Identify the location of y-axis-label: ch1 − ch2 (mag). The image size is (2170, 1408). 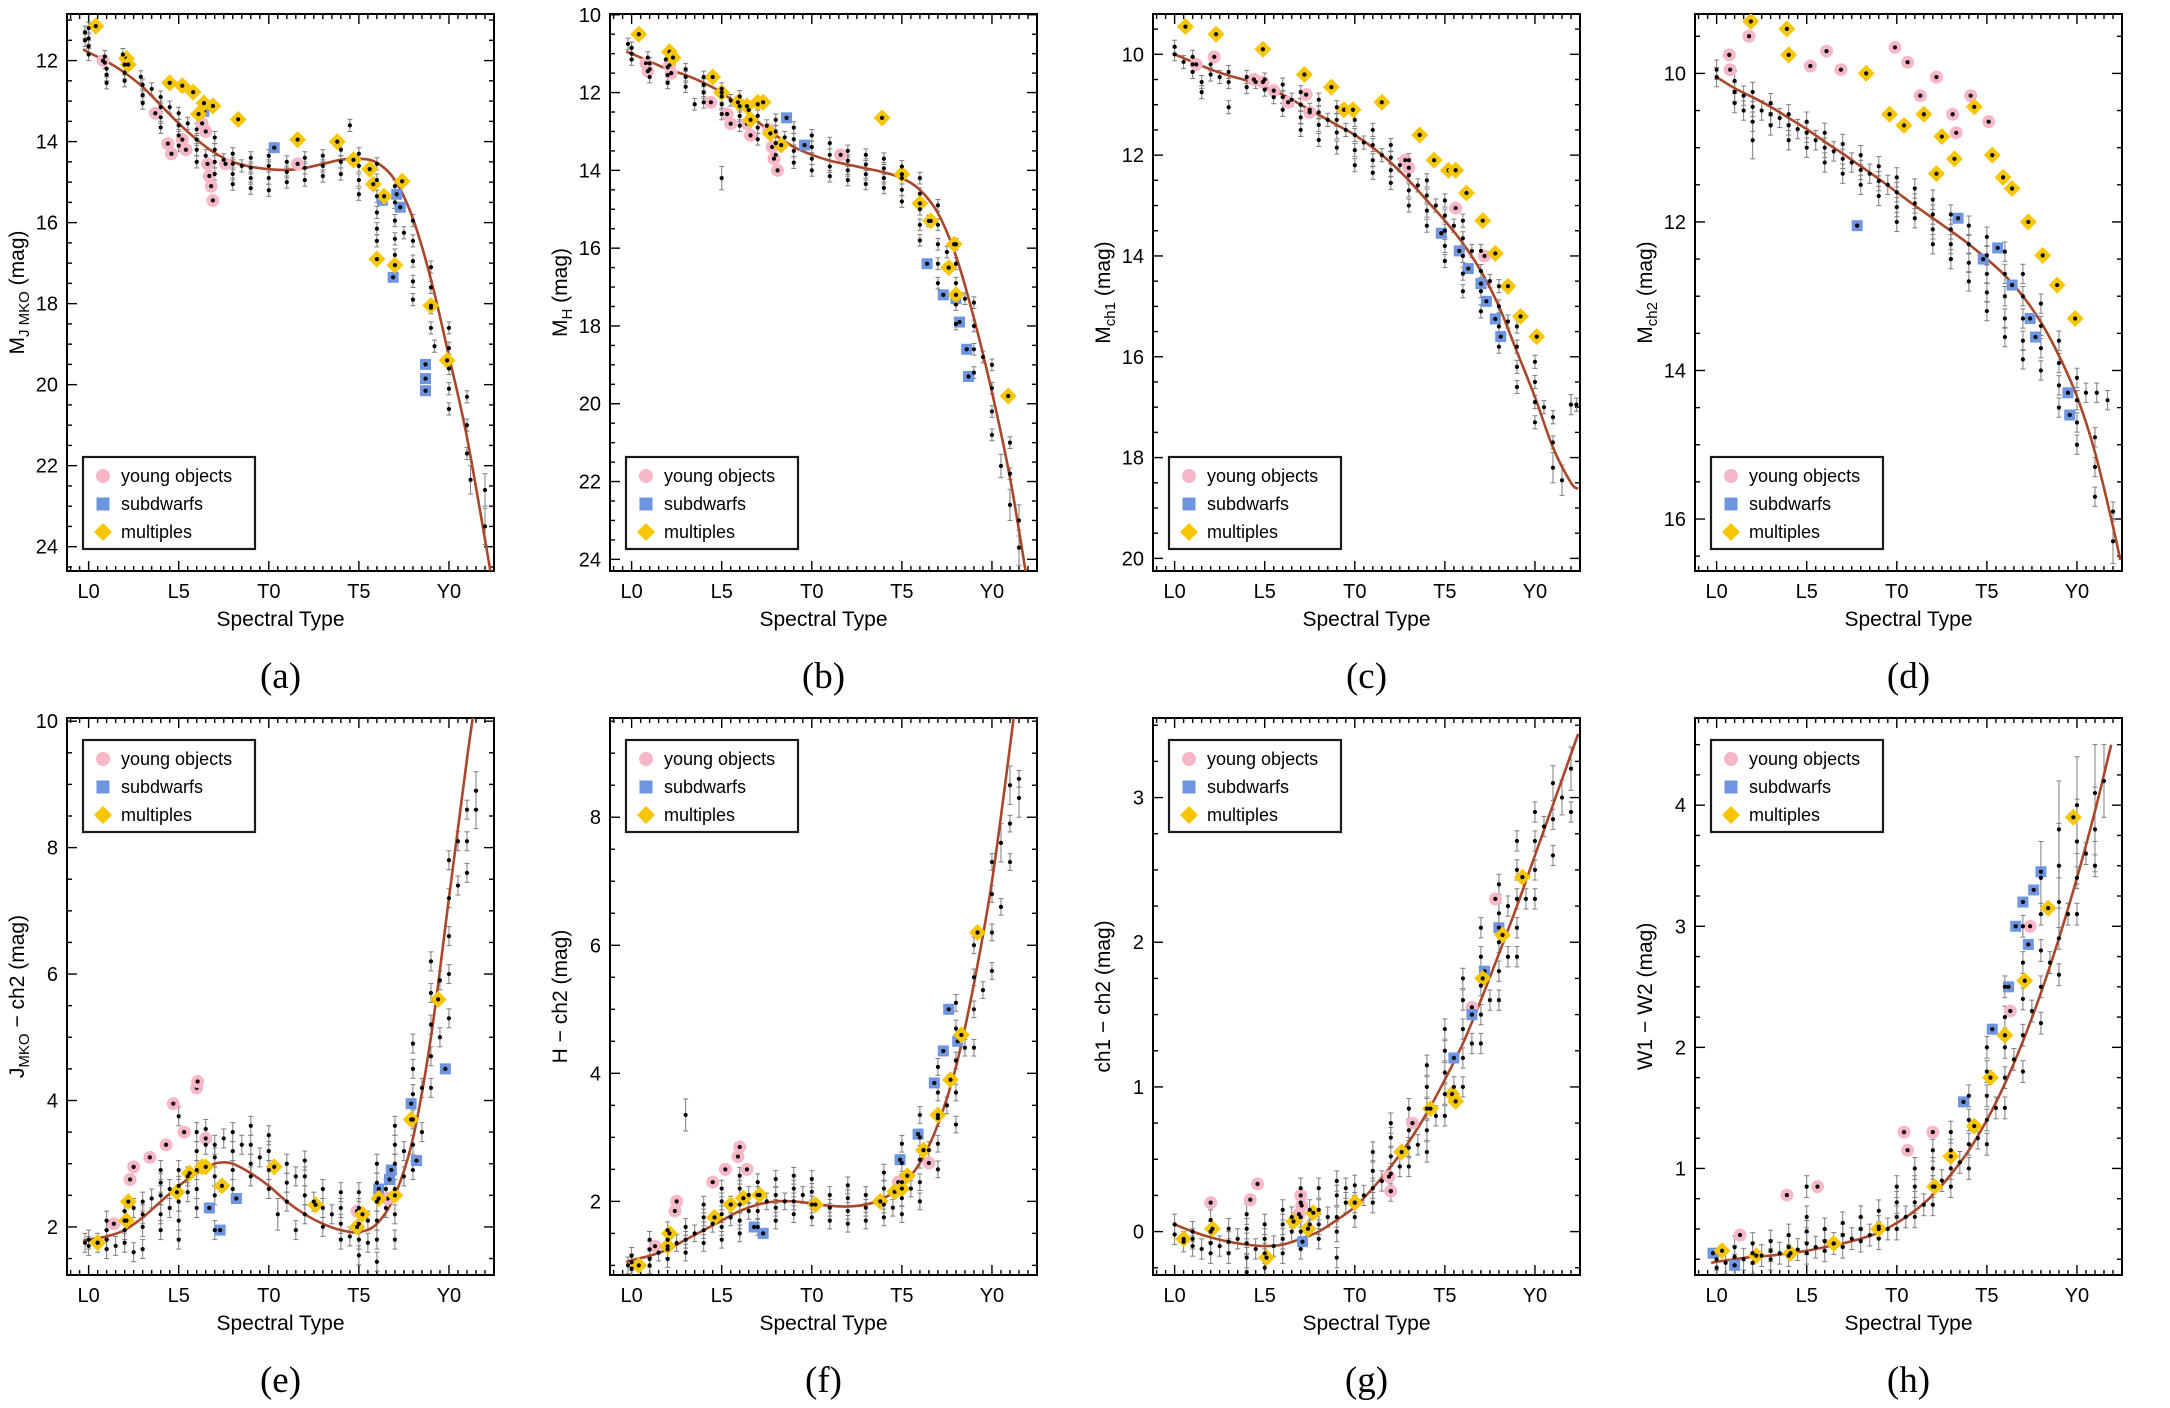
(1103, 996).